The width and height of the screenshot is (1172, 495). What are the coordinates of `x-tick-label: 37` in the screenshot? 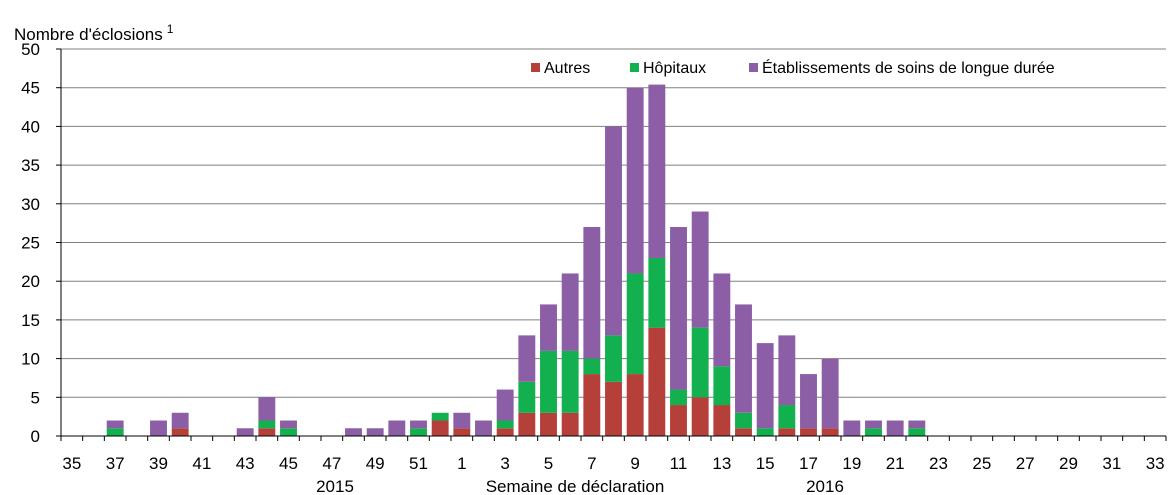 It's located at (115, 463).